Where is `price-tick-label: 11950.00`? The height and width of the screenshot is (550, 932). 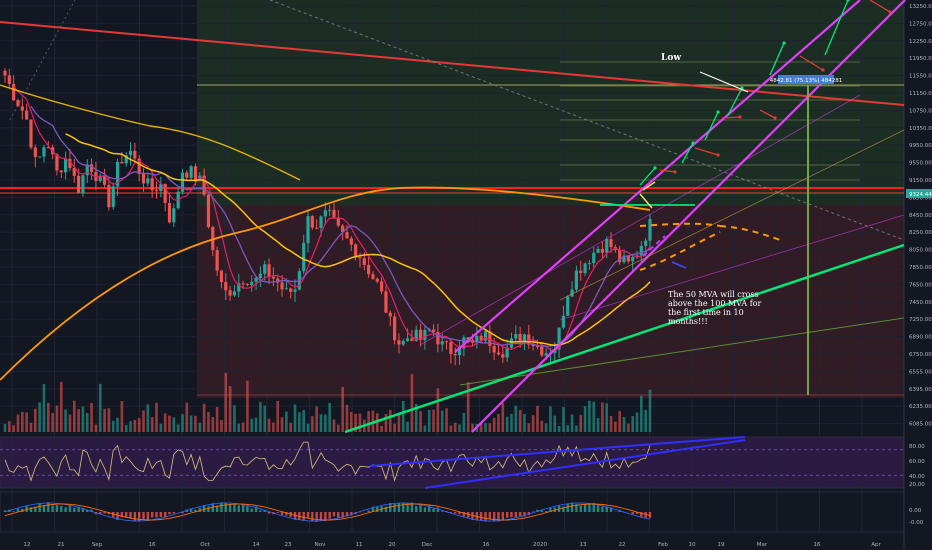 price-tick-label: 11950.00 is located at coordinates (920, 59).